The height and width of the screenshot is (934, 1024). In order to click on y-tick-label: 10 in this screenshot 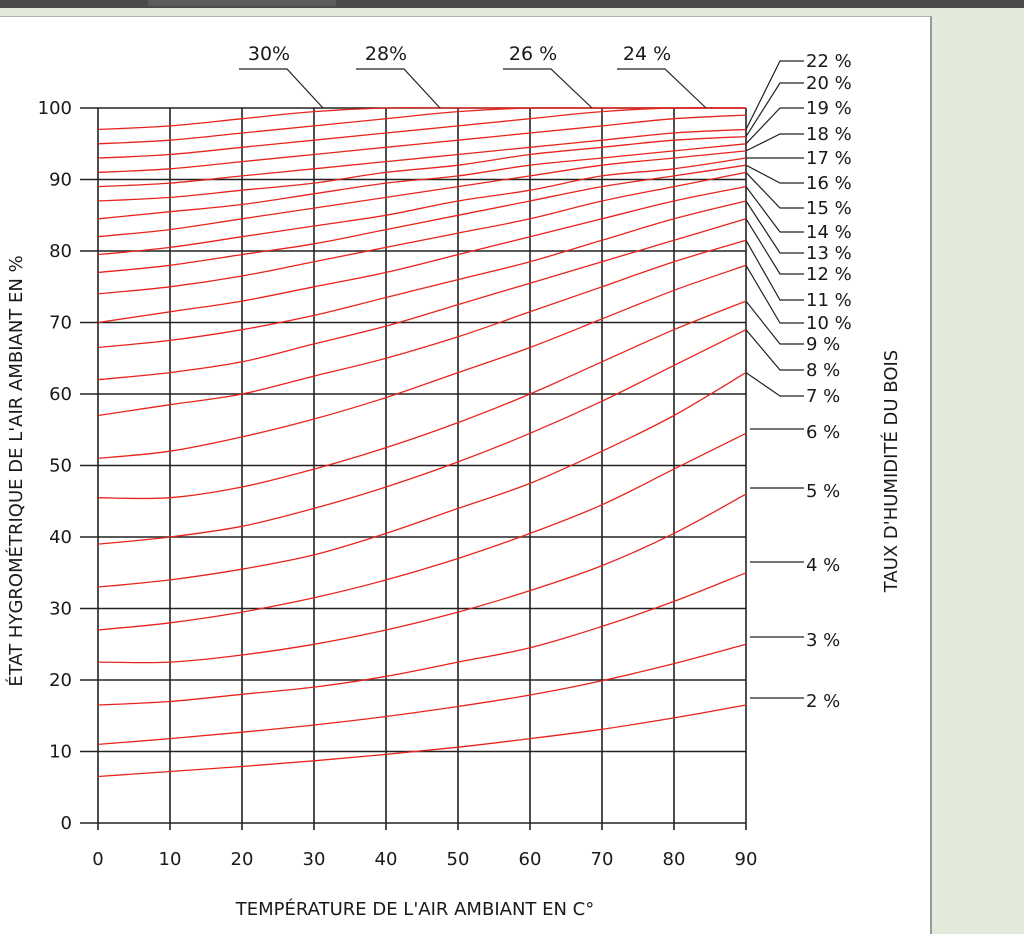, I will do `click(60, 752)`.